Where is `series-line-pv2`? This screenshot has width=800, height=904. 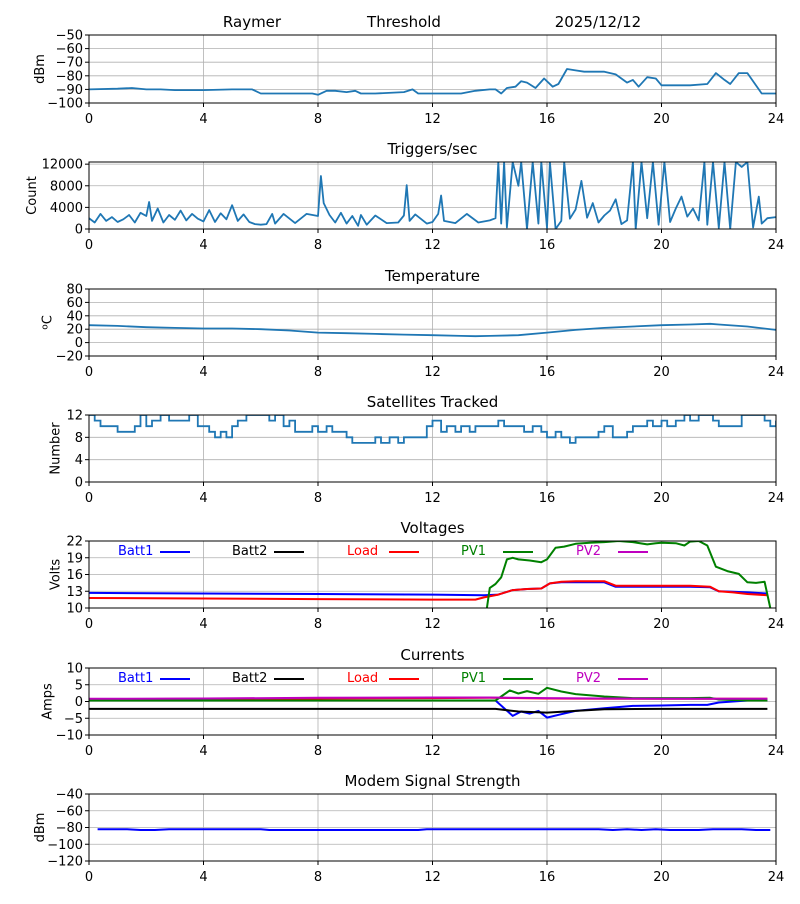
series-line-pv2 is located at coordinates (428, 698).